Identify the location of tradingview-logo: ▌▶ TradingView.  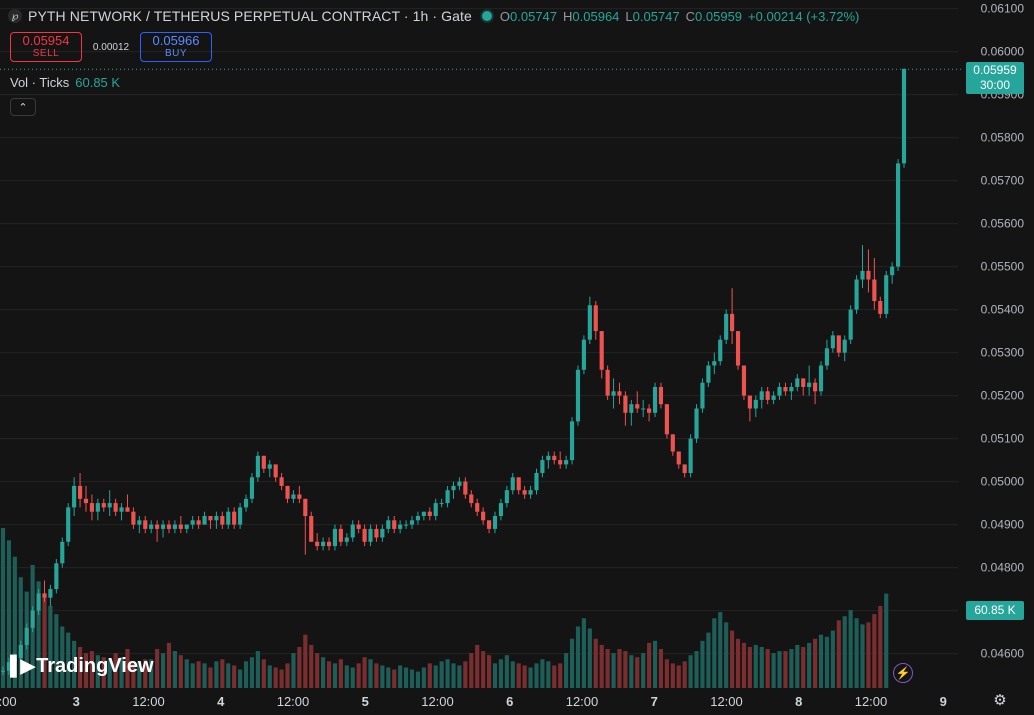
(82, 666).